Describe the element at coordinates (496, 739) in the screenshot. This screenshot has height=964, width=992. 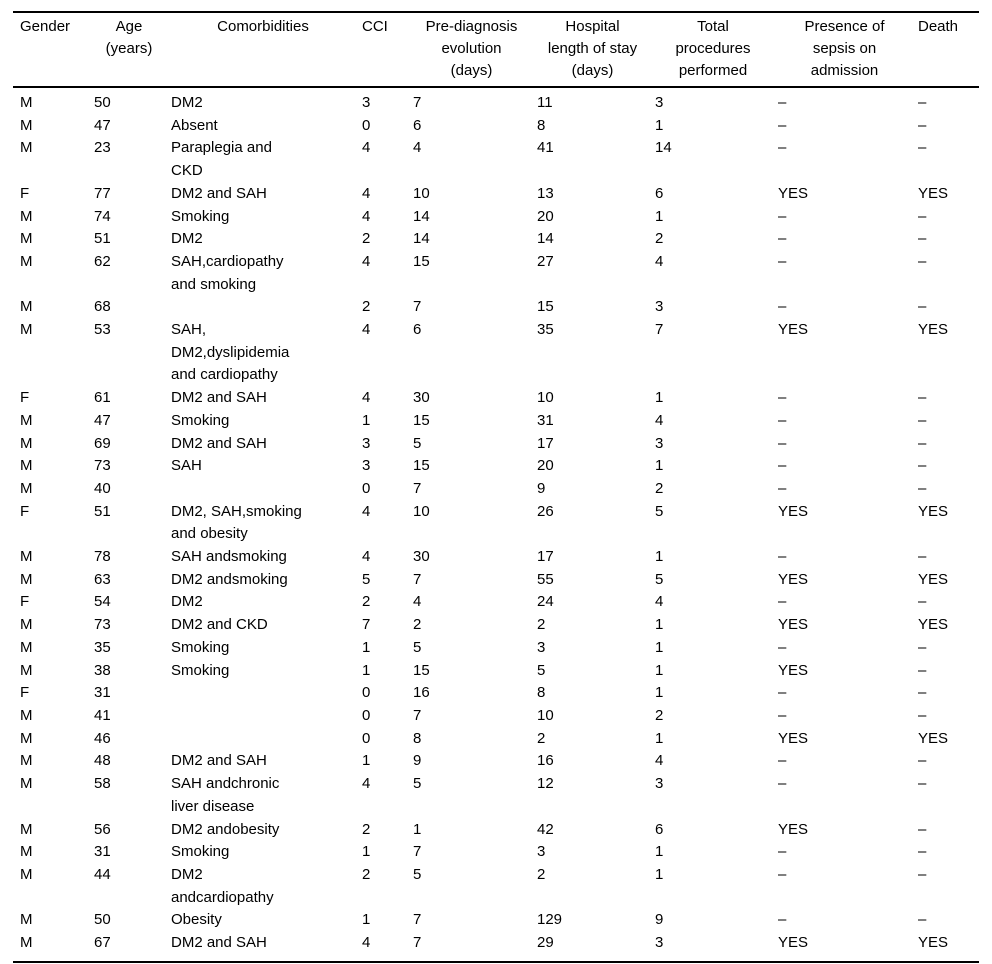
I see `table-row: M 46 0 8 2 1 YES YES` at that location.